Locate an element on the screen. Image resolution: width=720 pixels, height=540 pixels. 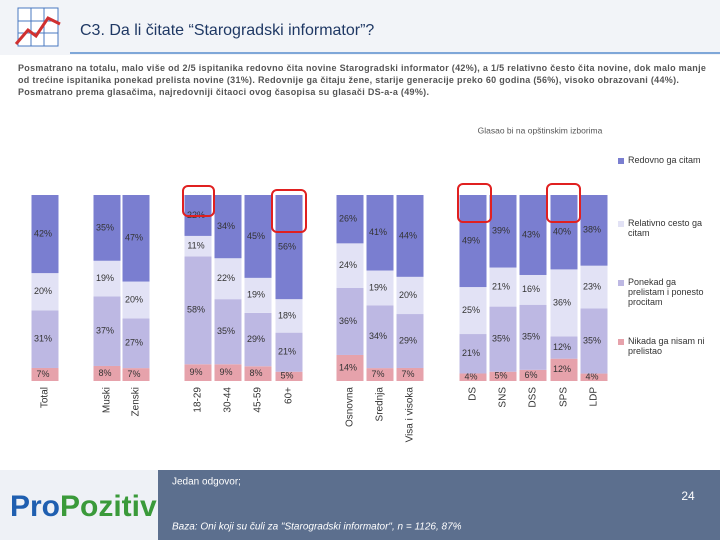
legend-entry: Ponekad ga prelistam i ponesto procitam is located at coordinates (663, 292).